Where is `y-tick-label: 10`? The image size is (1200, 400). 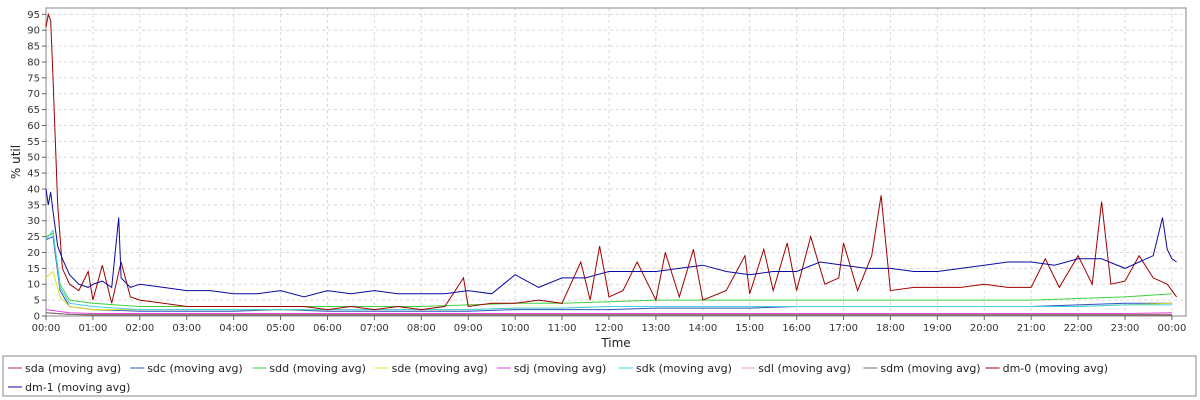
y-tick-label: 10 is located at coordinates (33, 285).